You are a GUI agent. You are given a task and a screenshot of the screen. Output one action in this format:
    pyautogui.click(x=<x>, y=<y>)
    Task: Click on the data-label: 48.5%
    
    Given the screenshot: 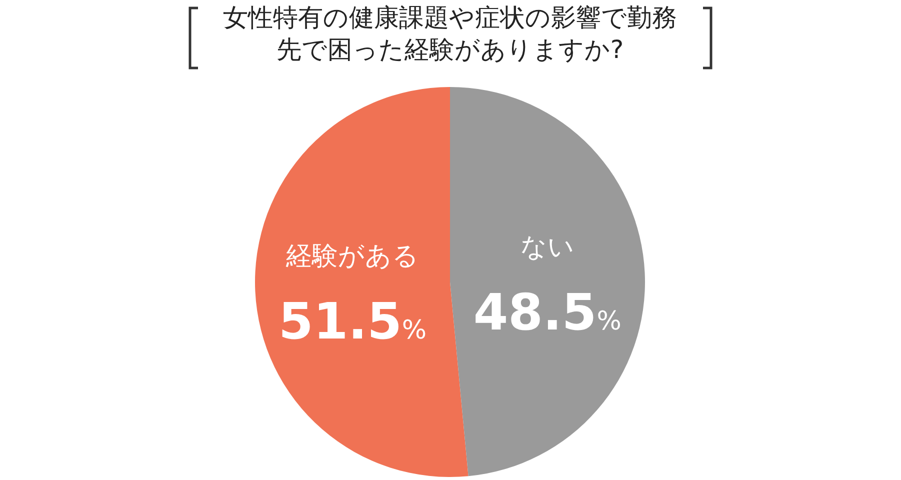 What is the action you would take?
    pyautogui.click(x=547, y=312)
    